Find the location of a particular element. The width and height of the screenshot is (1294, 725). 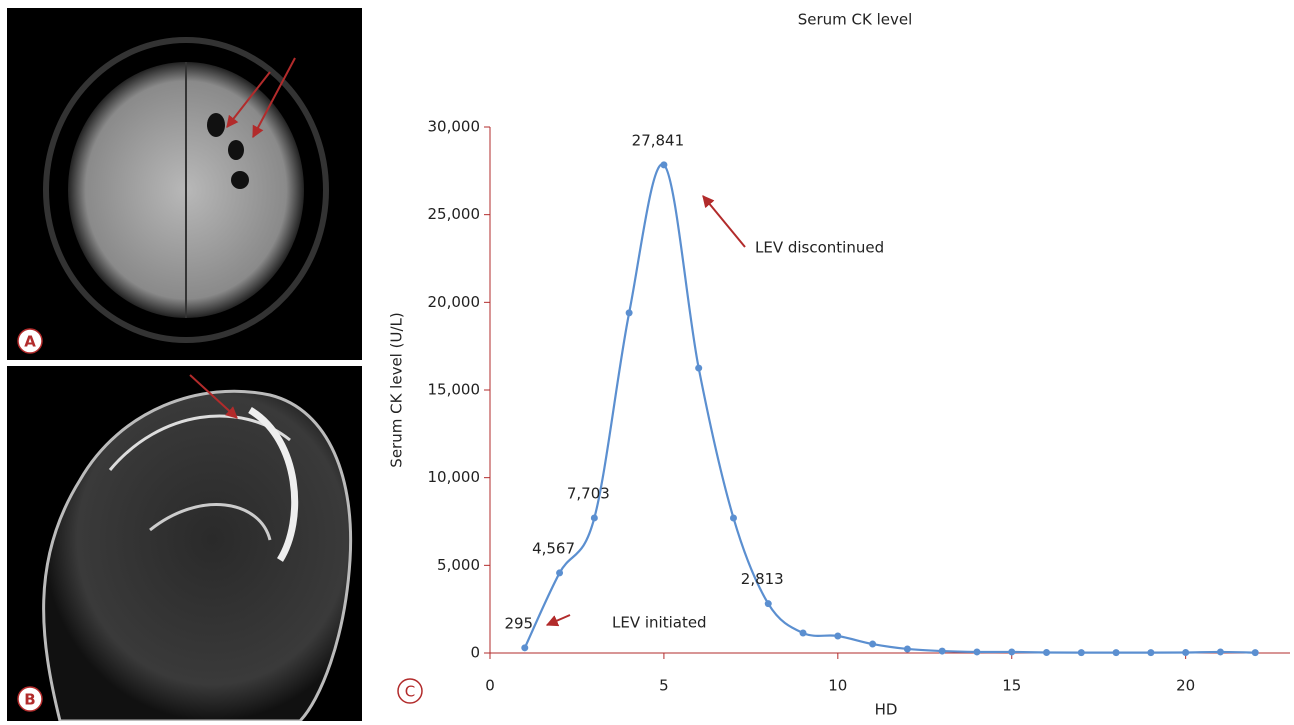

panel-label: C is located at coordinates (410, 692).